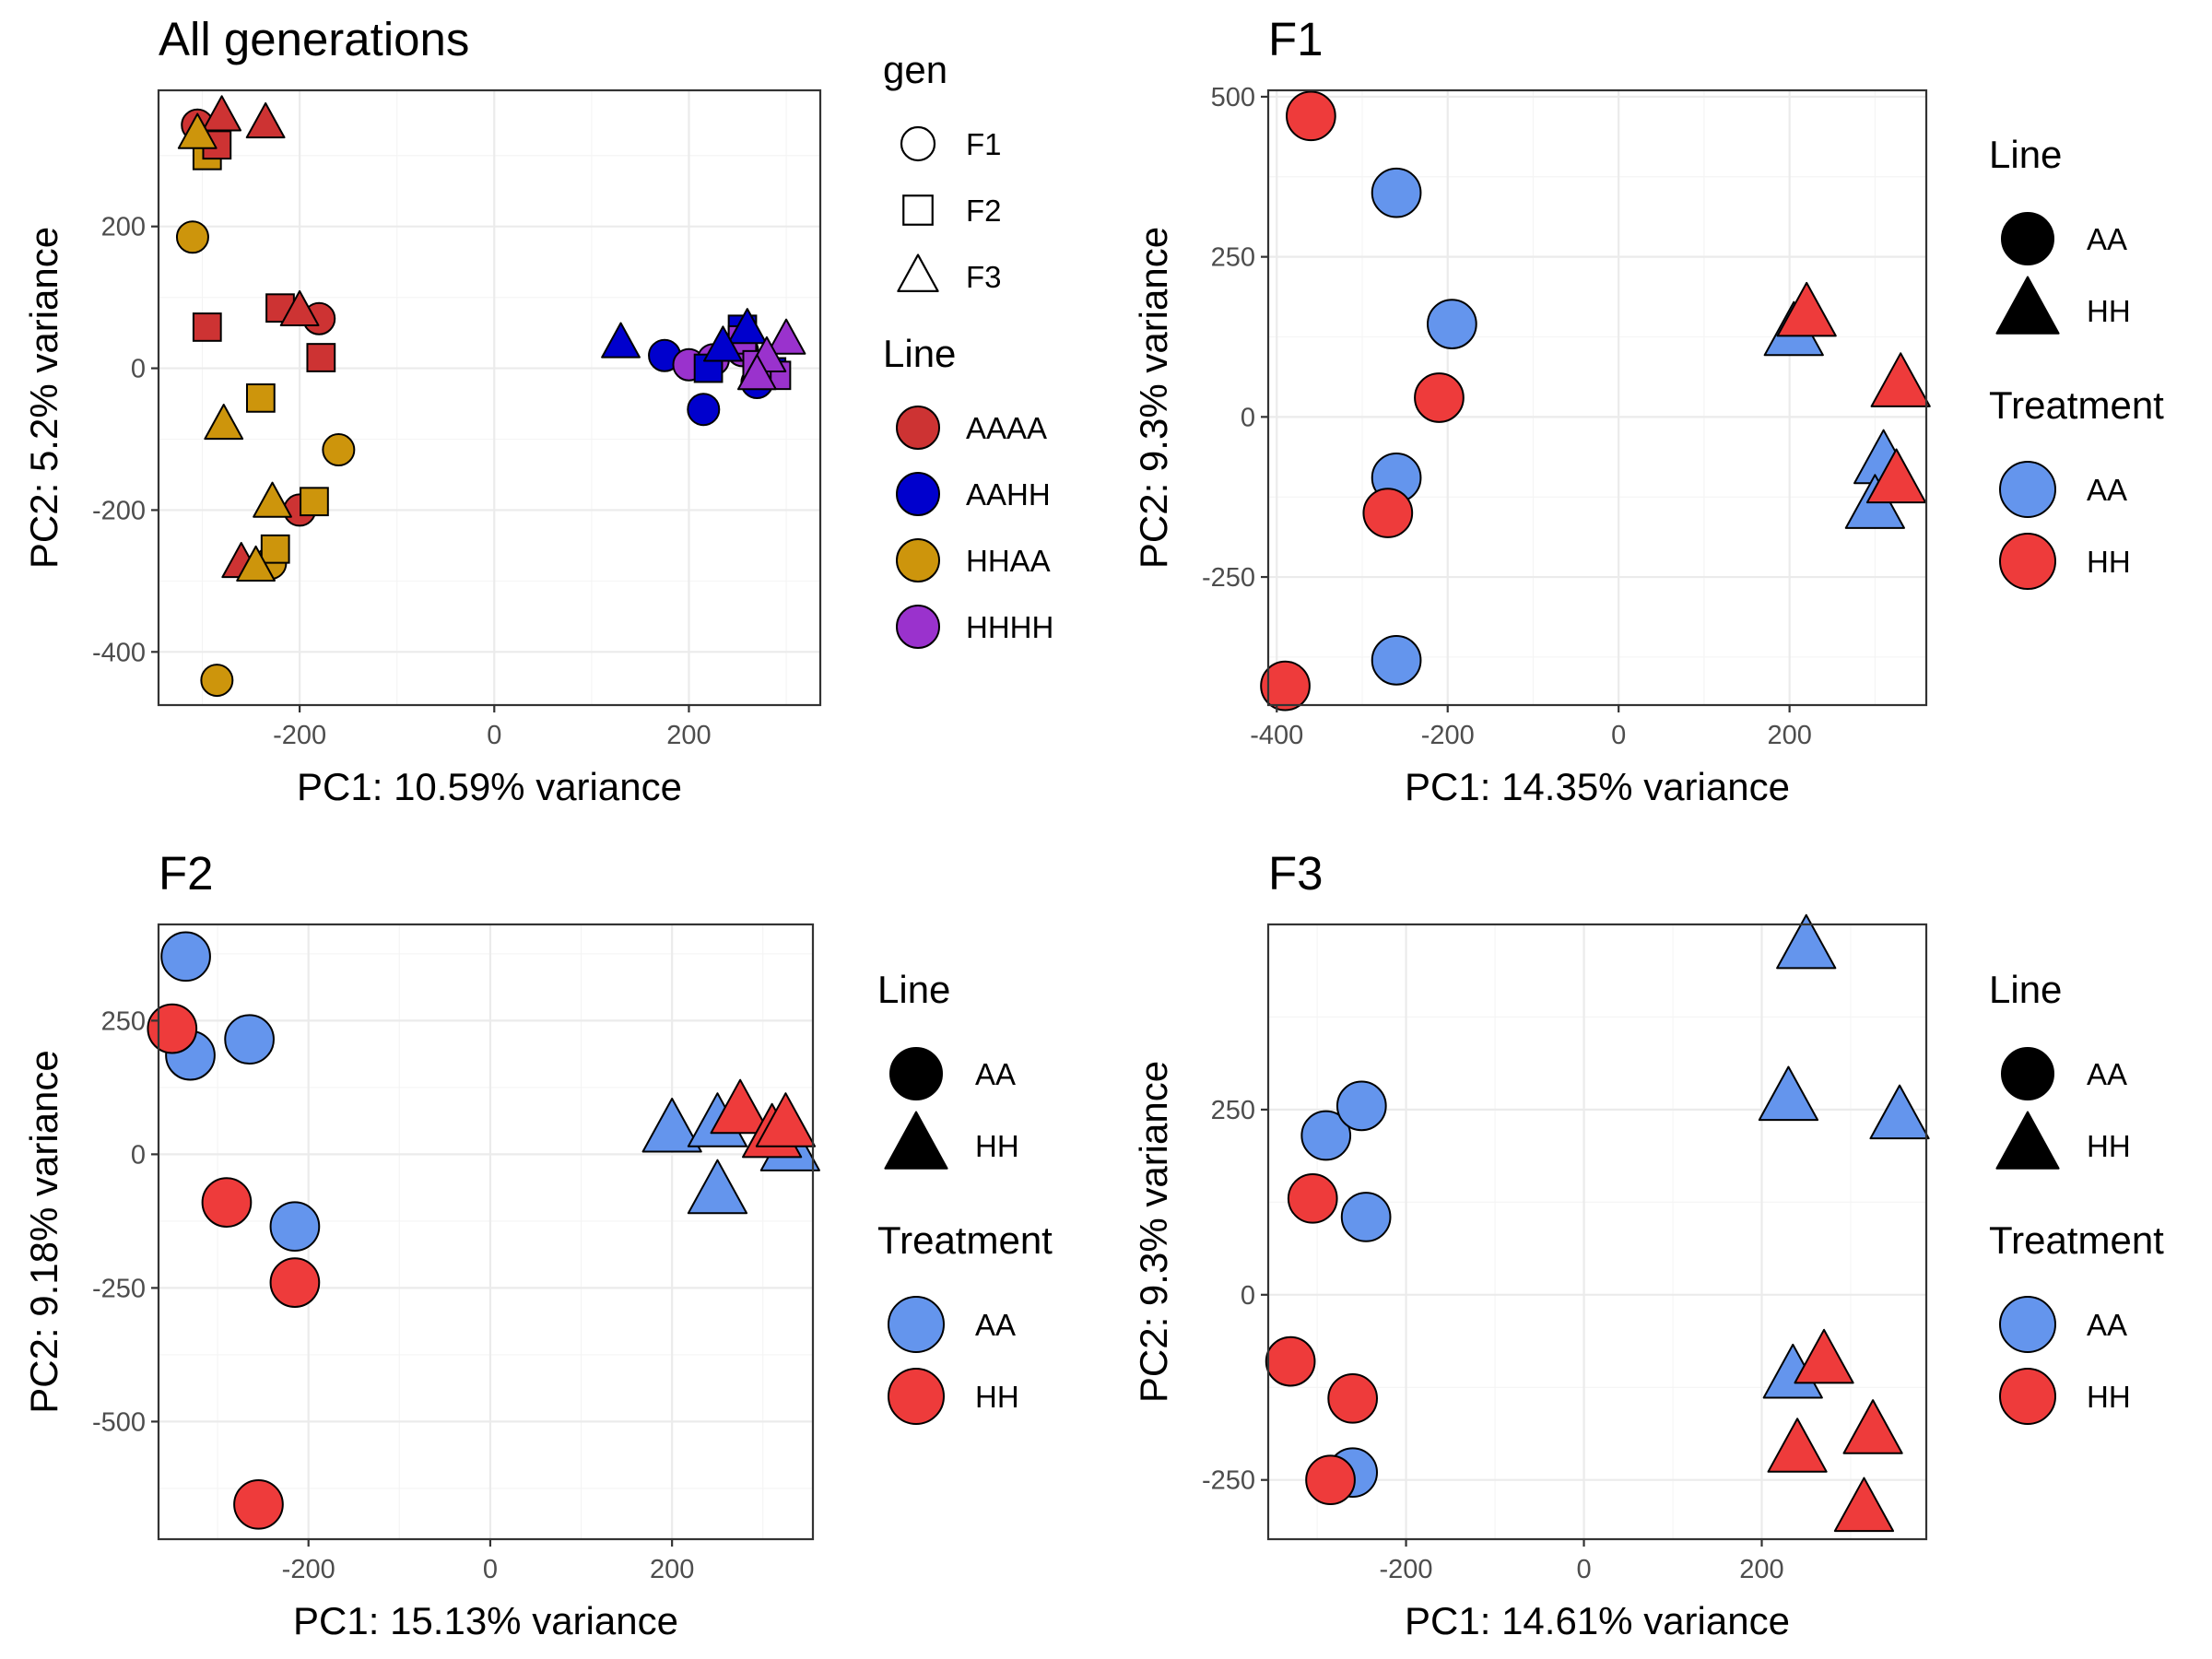  Describe the element at coordinates (1296, 39) in the screenshot. I see `panel-title: F1` at that location.